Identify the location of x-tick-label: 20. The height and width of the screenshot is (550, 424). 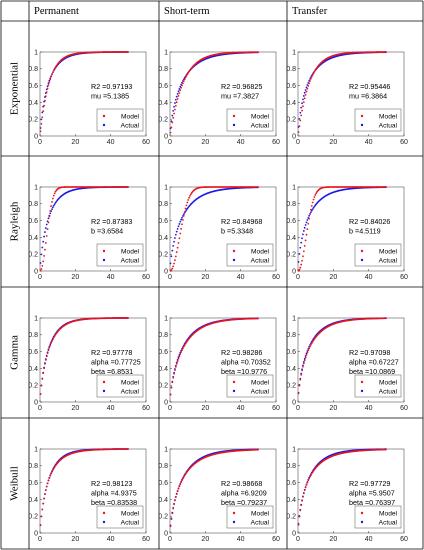
(75, 539).